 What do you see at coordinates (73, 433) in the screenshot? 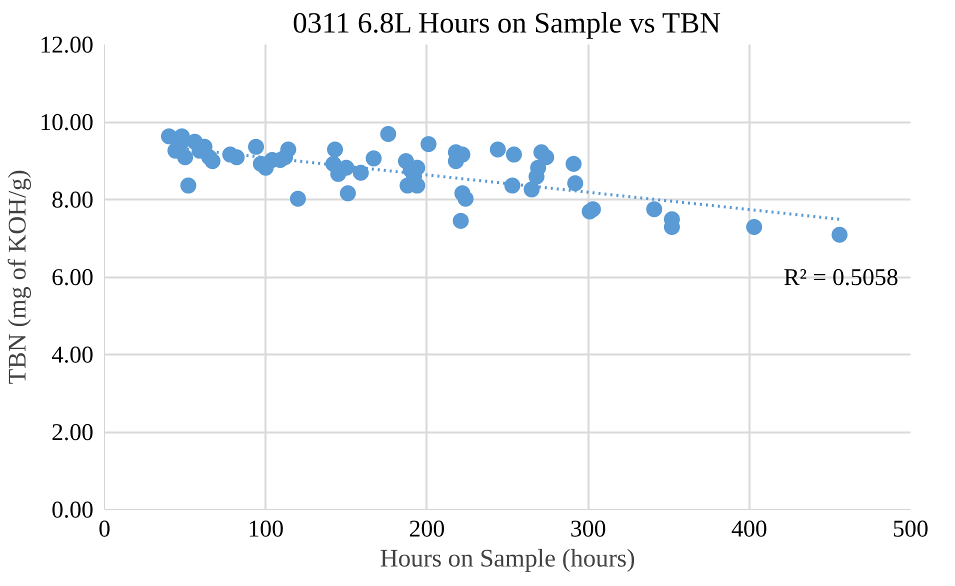
I see `y-tick-label: 2.00` at bounding box center [73, 433].